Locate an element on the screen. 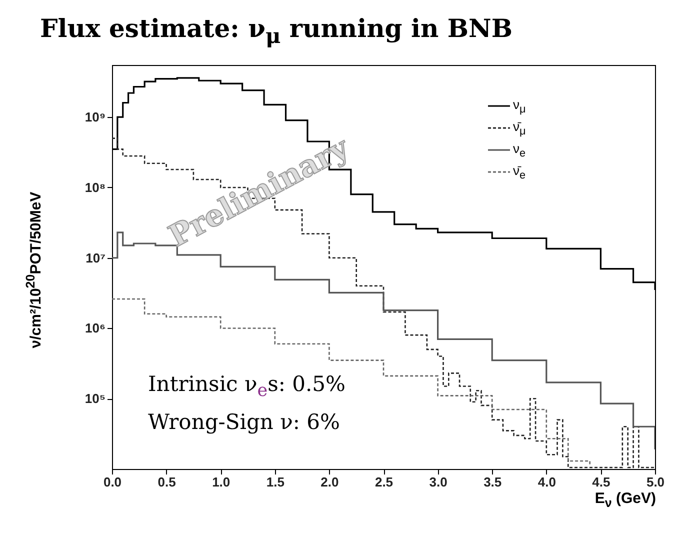 This screenshot has height=553, width=696. x-tick-label: 1.0 is located at coordinates (221, 482).